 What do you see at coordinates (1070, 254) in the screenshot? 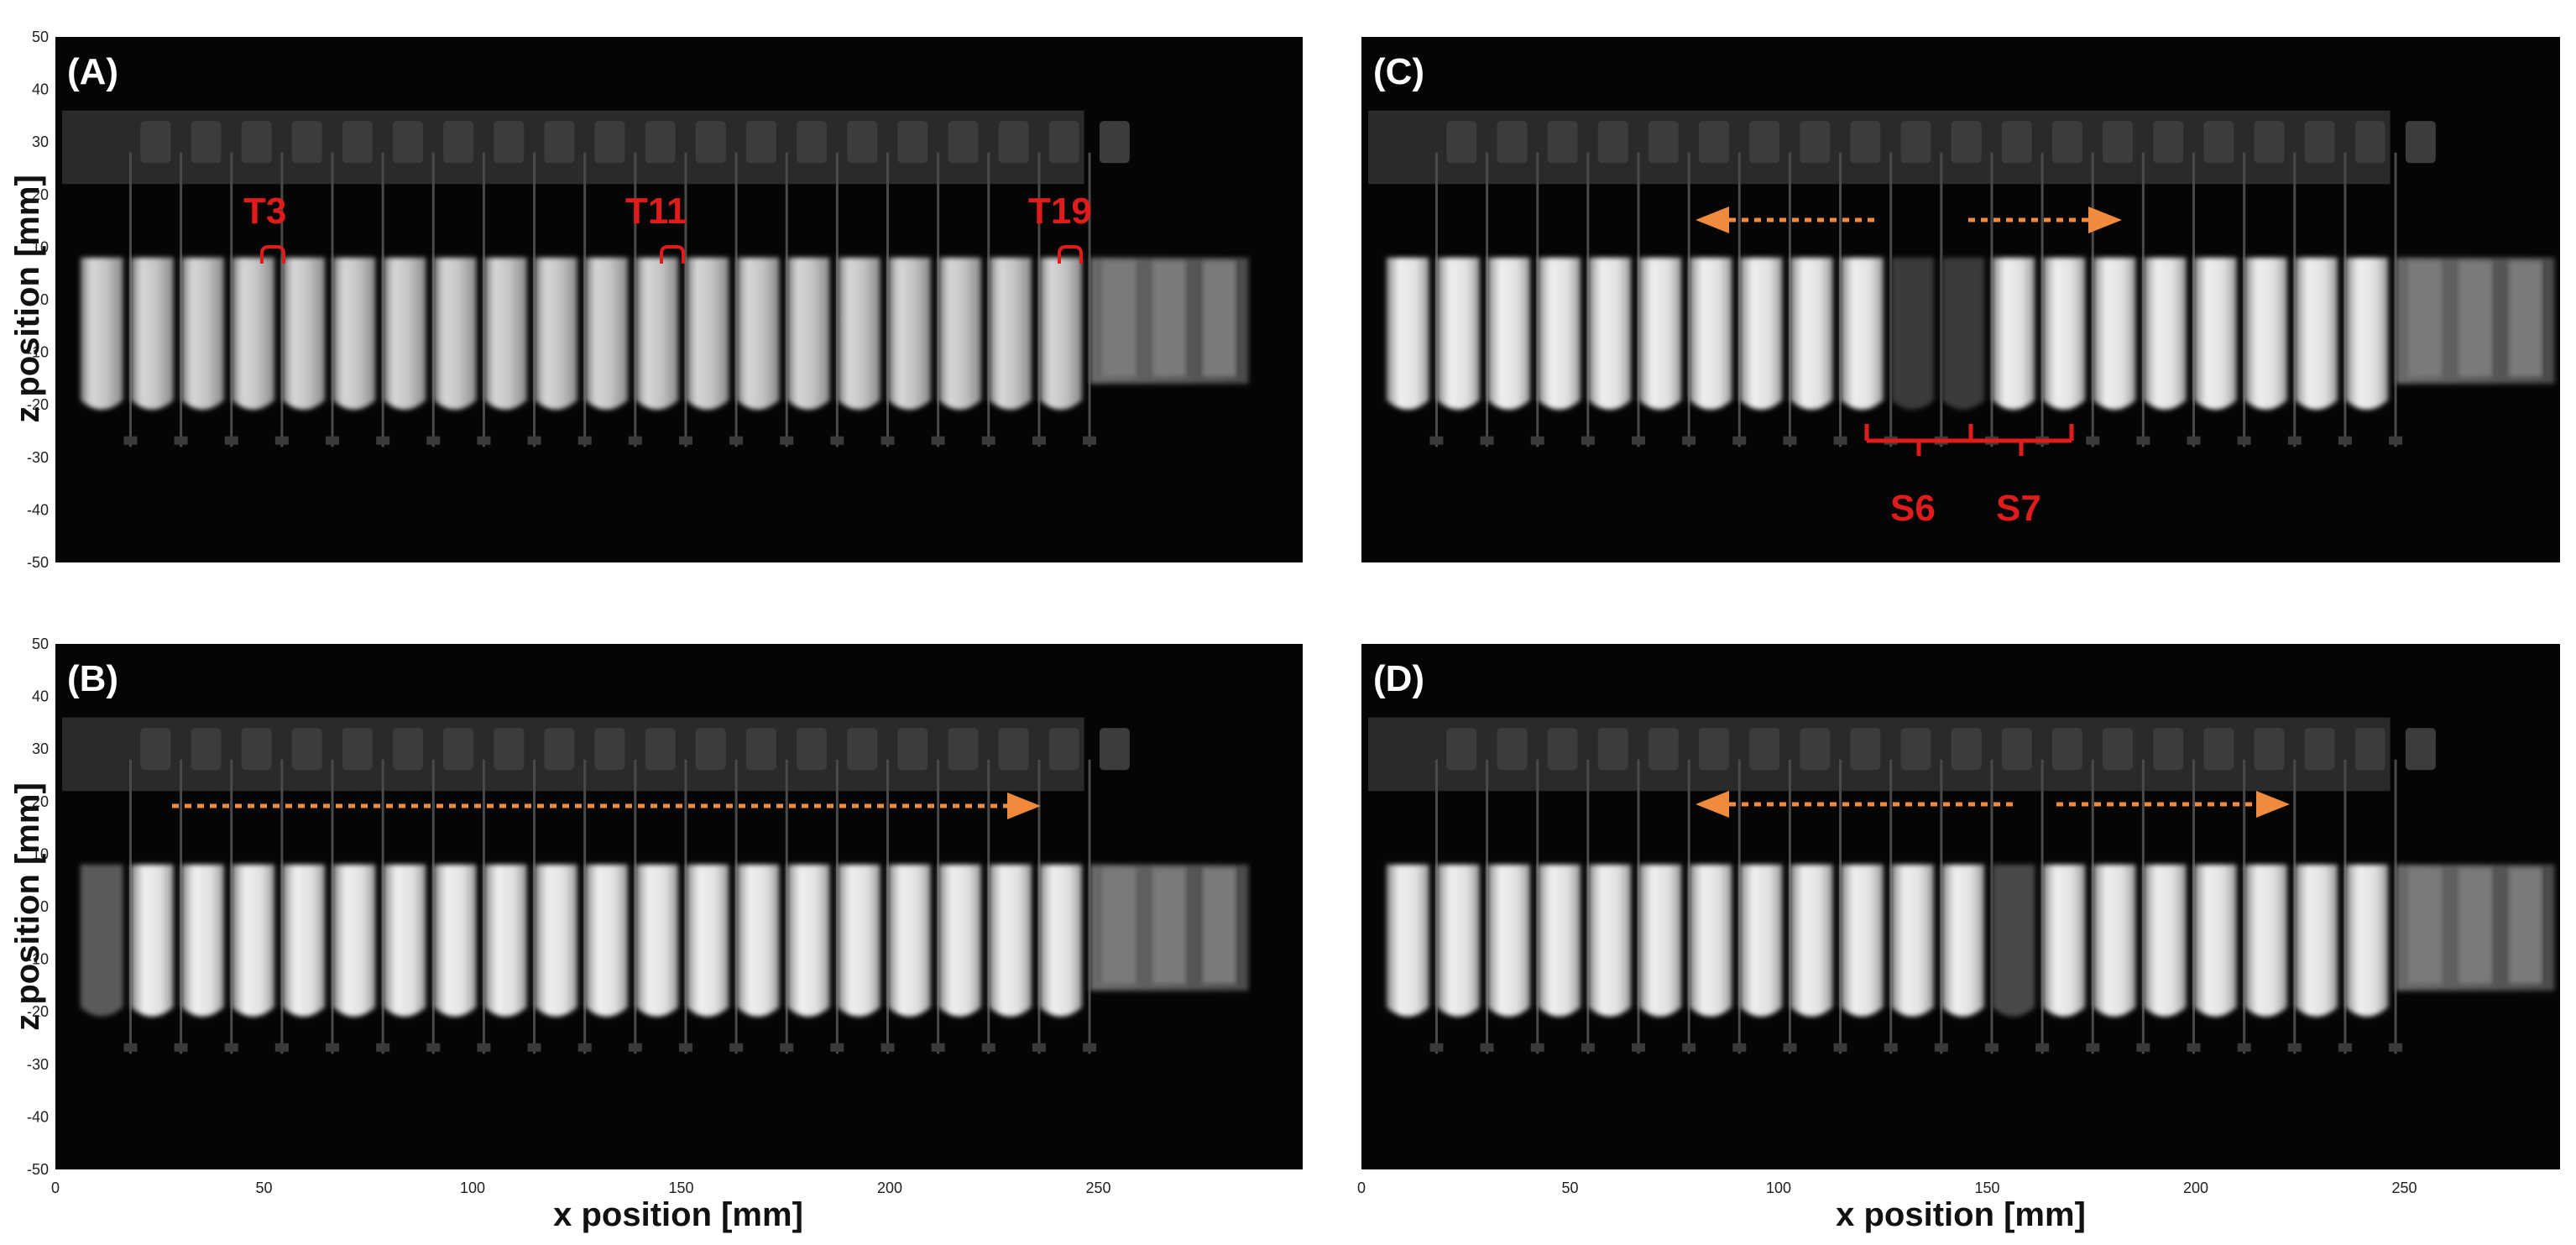
I see `bracket-t19` at bounding box center [1070, 254].